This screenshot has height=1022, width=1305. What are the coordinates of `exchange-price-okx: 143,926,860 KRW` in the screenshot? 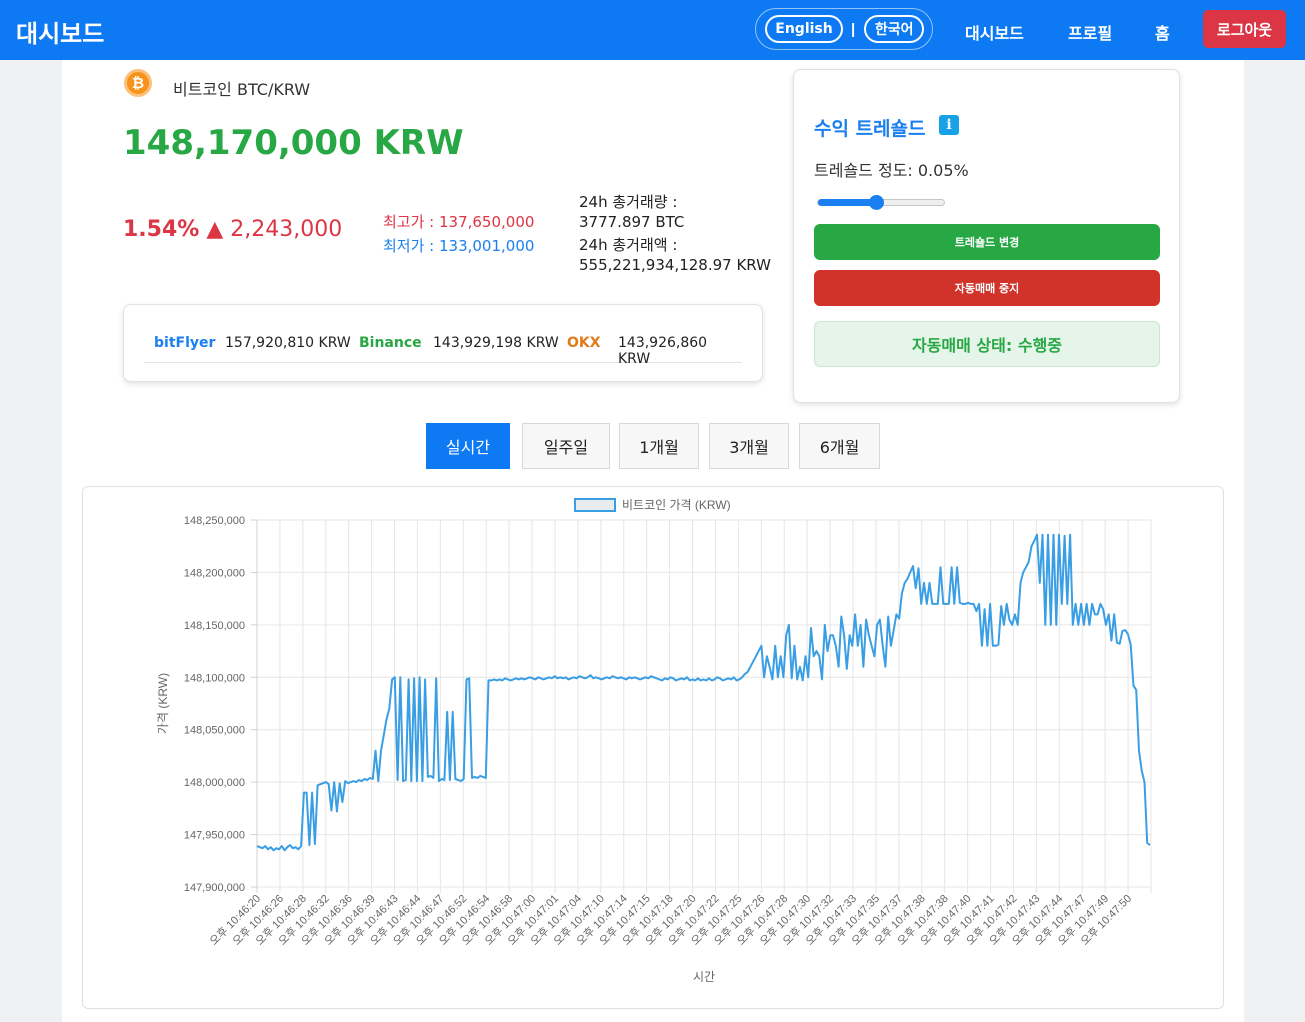 It's located at (663, 351).